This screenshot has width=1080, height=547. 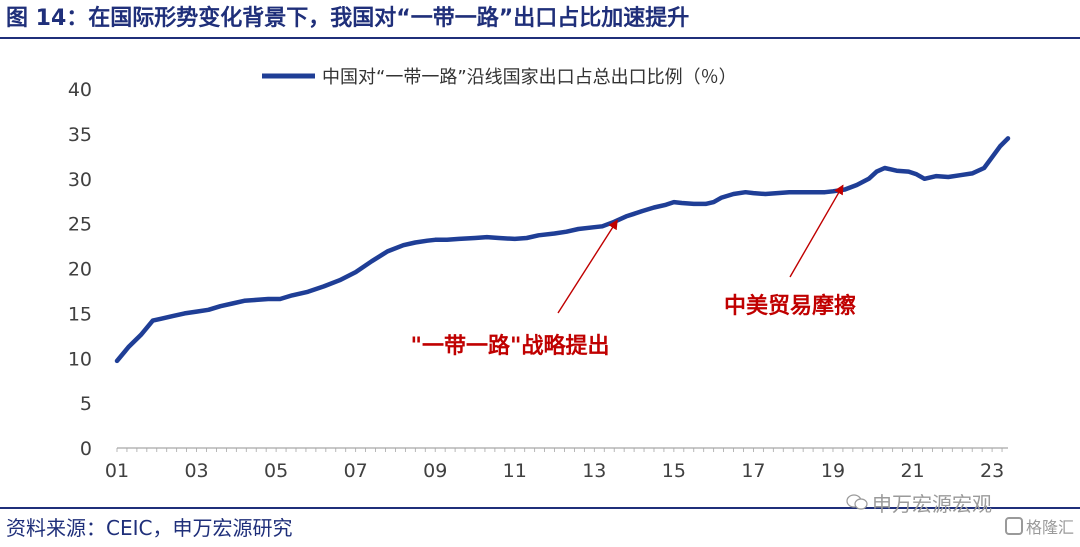 I want to click on y-tick-label: 20, so click(x=80, y=270).